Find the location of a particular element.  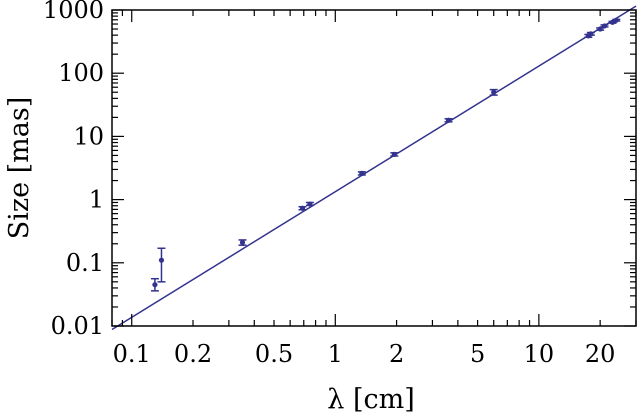

y-tick-label: 0.01 is located at coordinates (77, 326).